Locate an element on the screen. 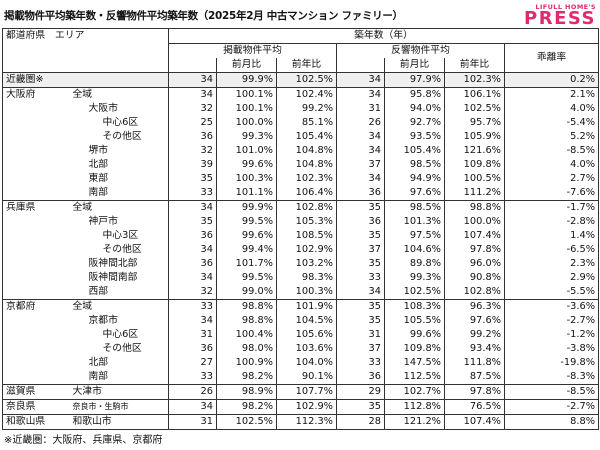  pref-cell: 奈良県 is located at coordinates (26, 407).